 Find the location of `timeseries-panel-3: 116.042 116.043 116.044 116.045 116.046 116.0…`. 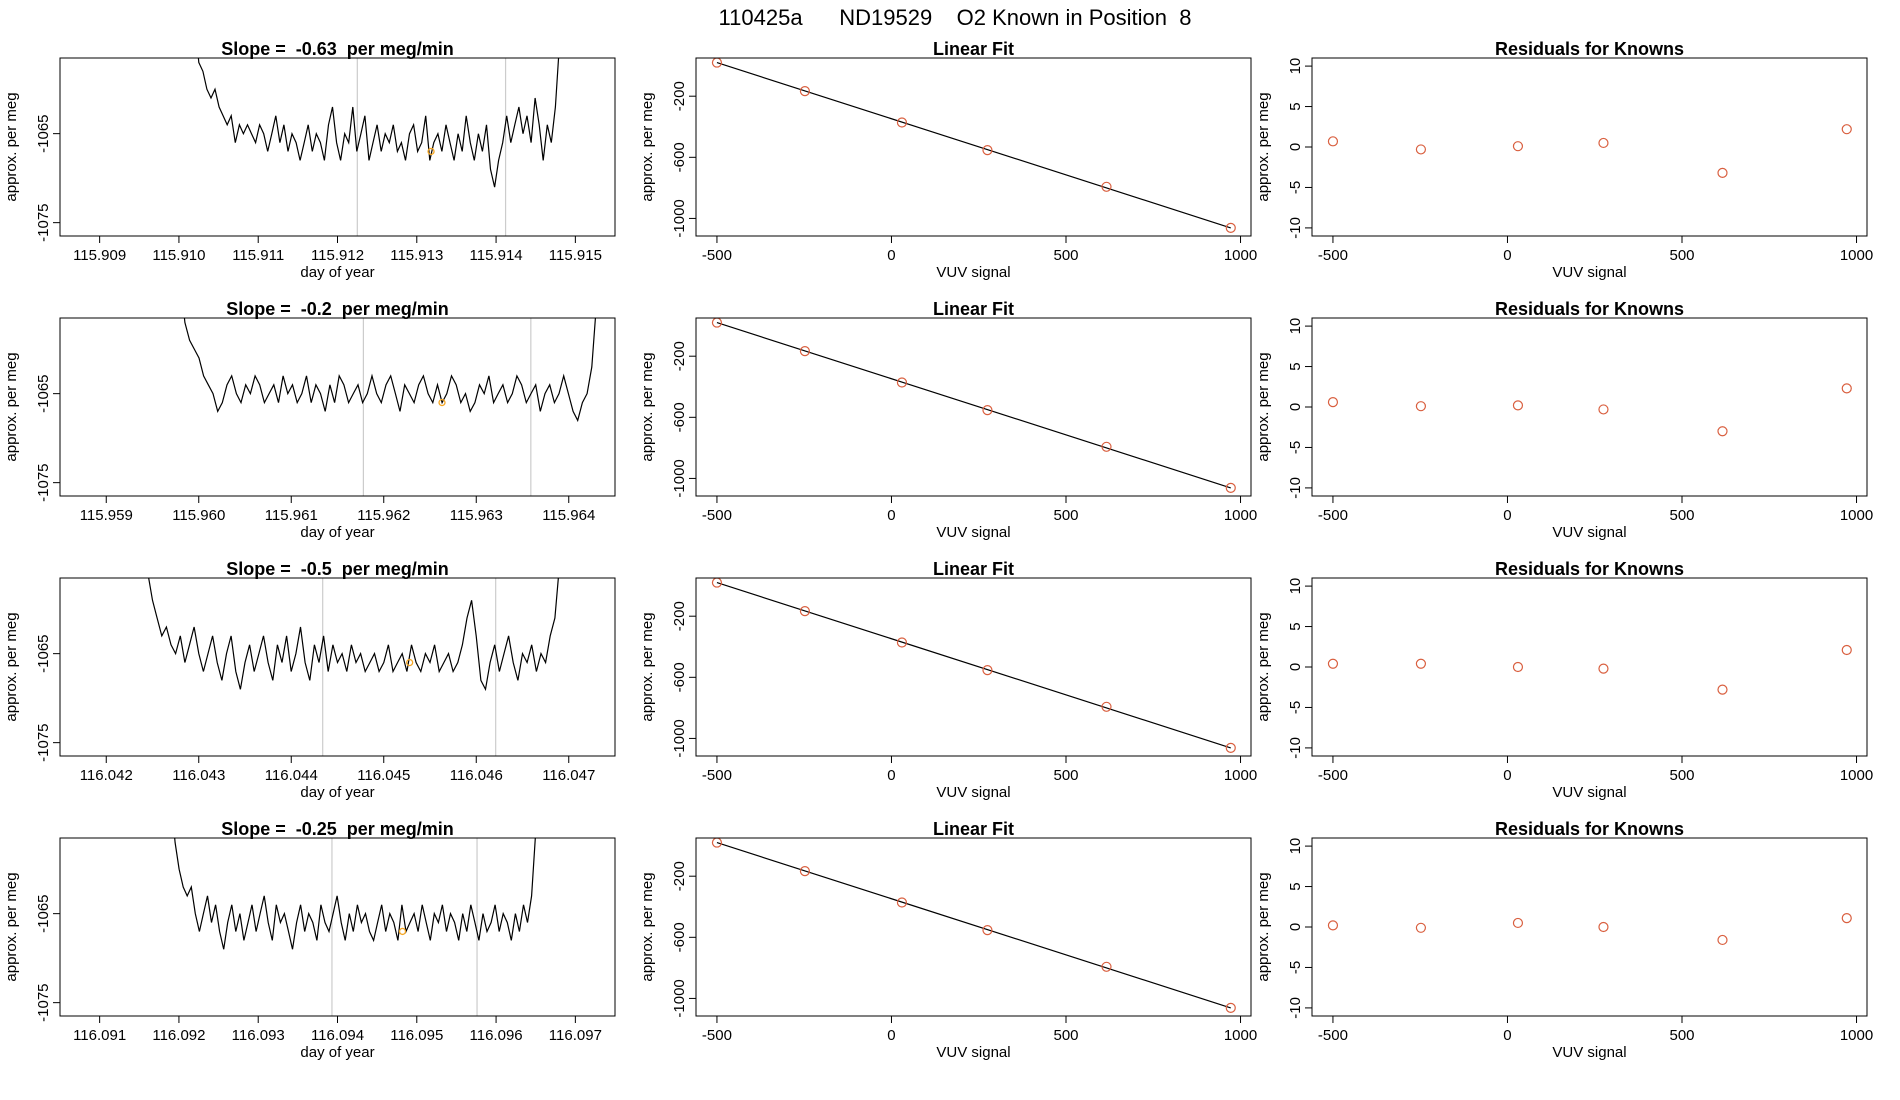

timeseries-panel-3: 116.042 116.043 116.044 116.045 116.046 116.0… is located at coordinates (309, 680).